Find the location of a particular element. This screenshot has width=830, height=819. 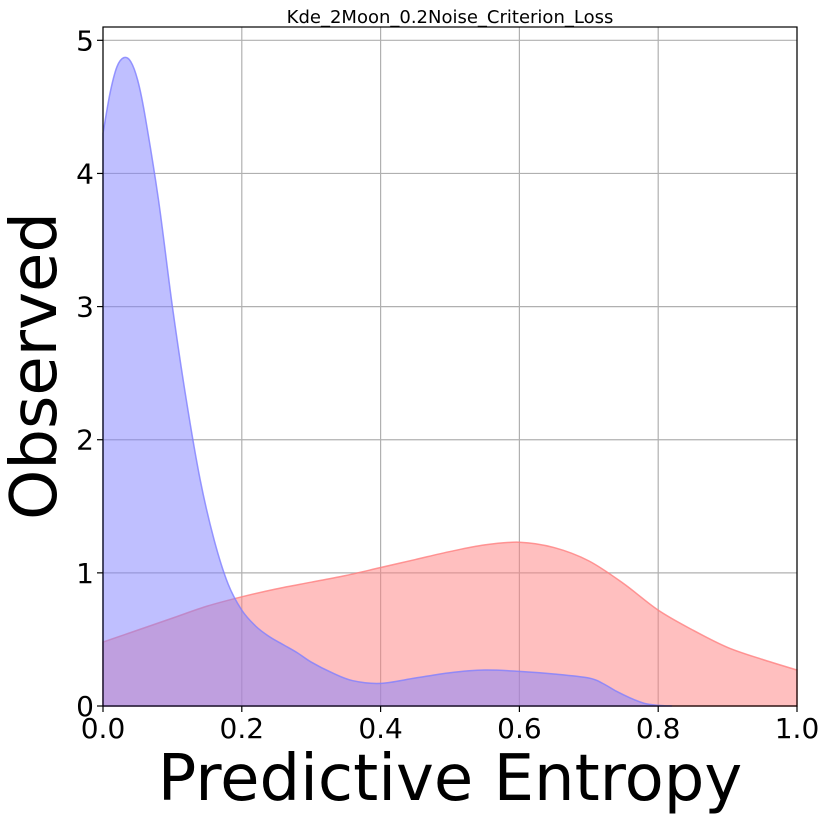

y-tick-label: 0 is located at coordinates (85, 706).